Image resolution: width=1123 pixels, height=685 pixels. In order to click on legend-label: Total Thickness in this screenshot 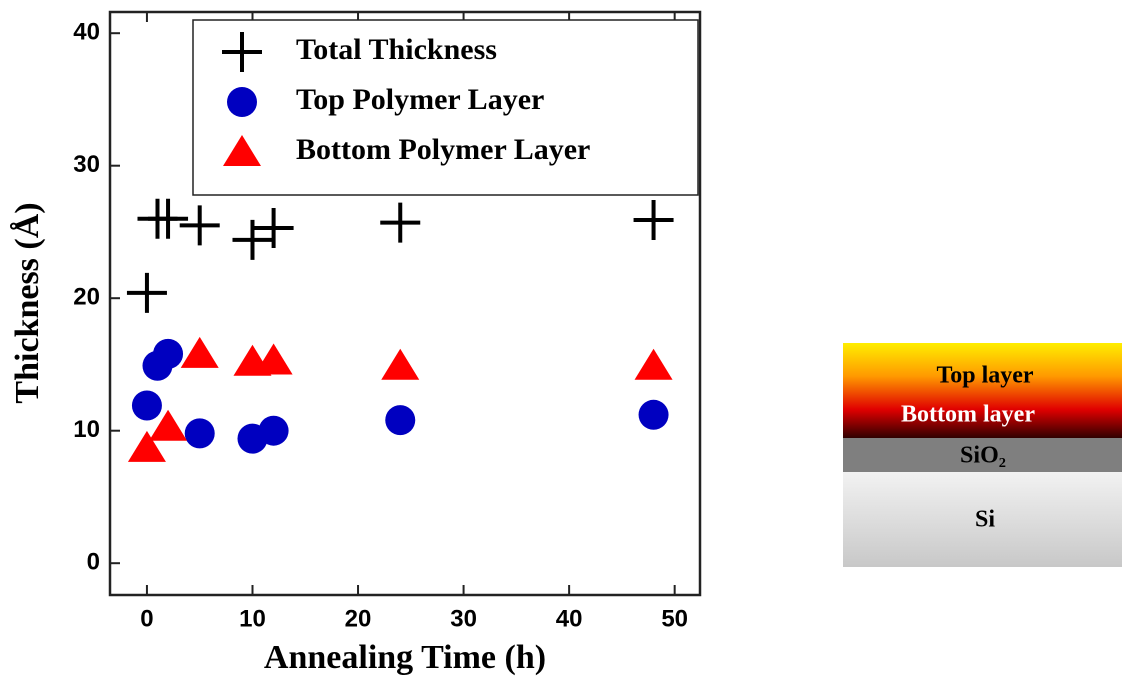, I will do `click(396, 49)`.